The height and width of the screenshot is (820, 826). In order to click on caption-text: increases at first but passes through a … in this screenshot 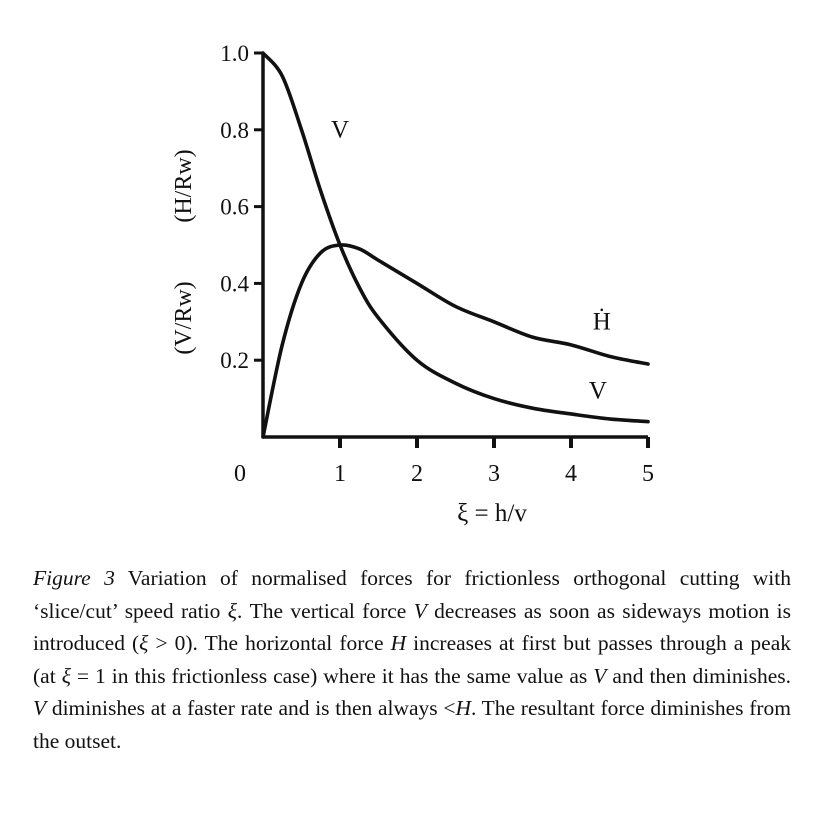, I will do `click(412, 659)`.